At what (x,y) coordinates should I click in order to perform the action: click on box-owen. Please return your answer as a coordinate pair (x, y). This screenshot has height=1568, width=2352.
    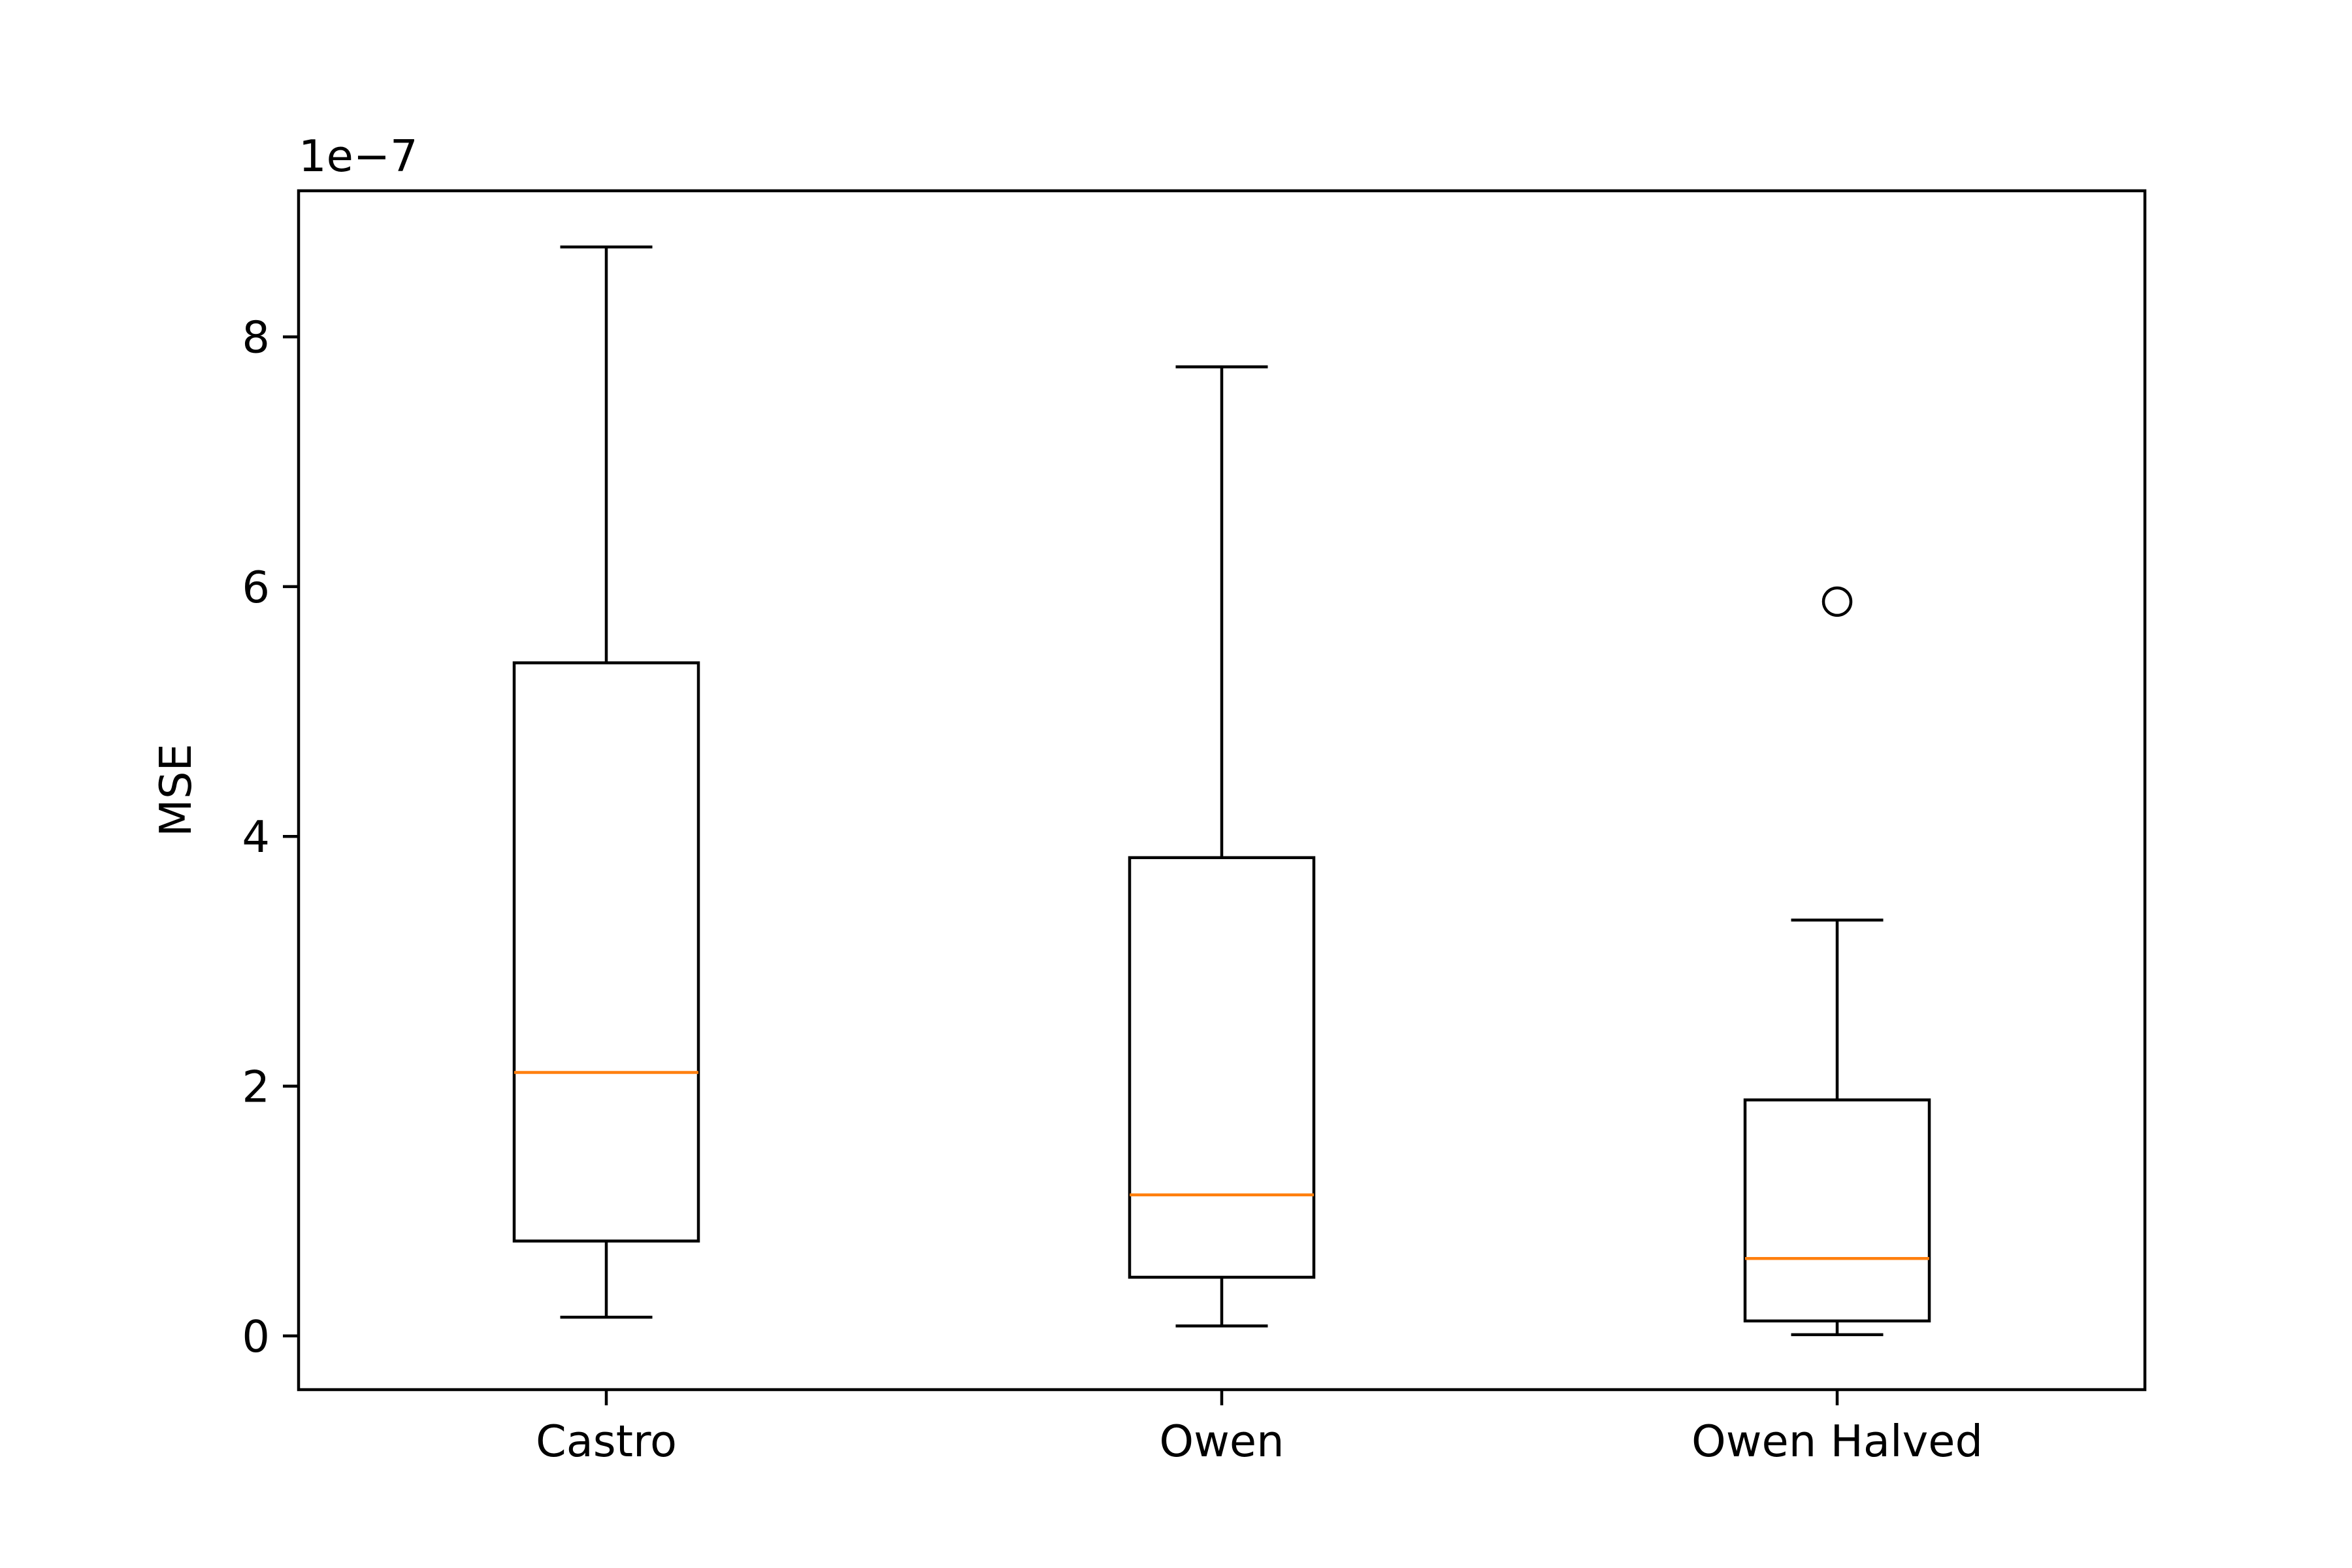
    Looking at the image, I should click on (1222, 846).